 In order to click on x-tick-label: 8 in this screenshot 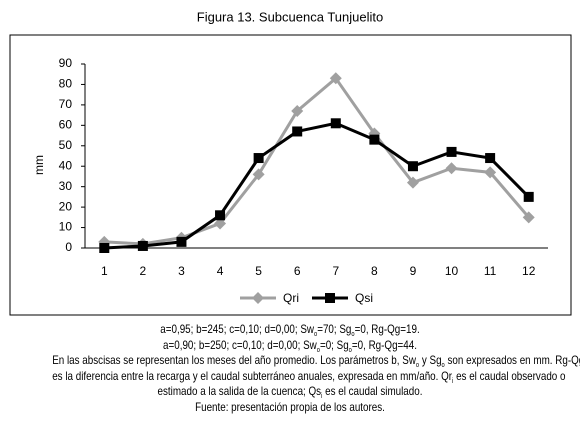, I will do `click(374, 271)`.